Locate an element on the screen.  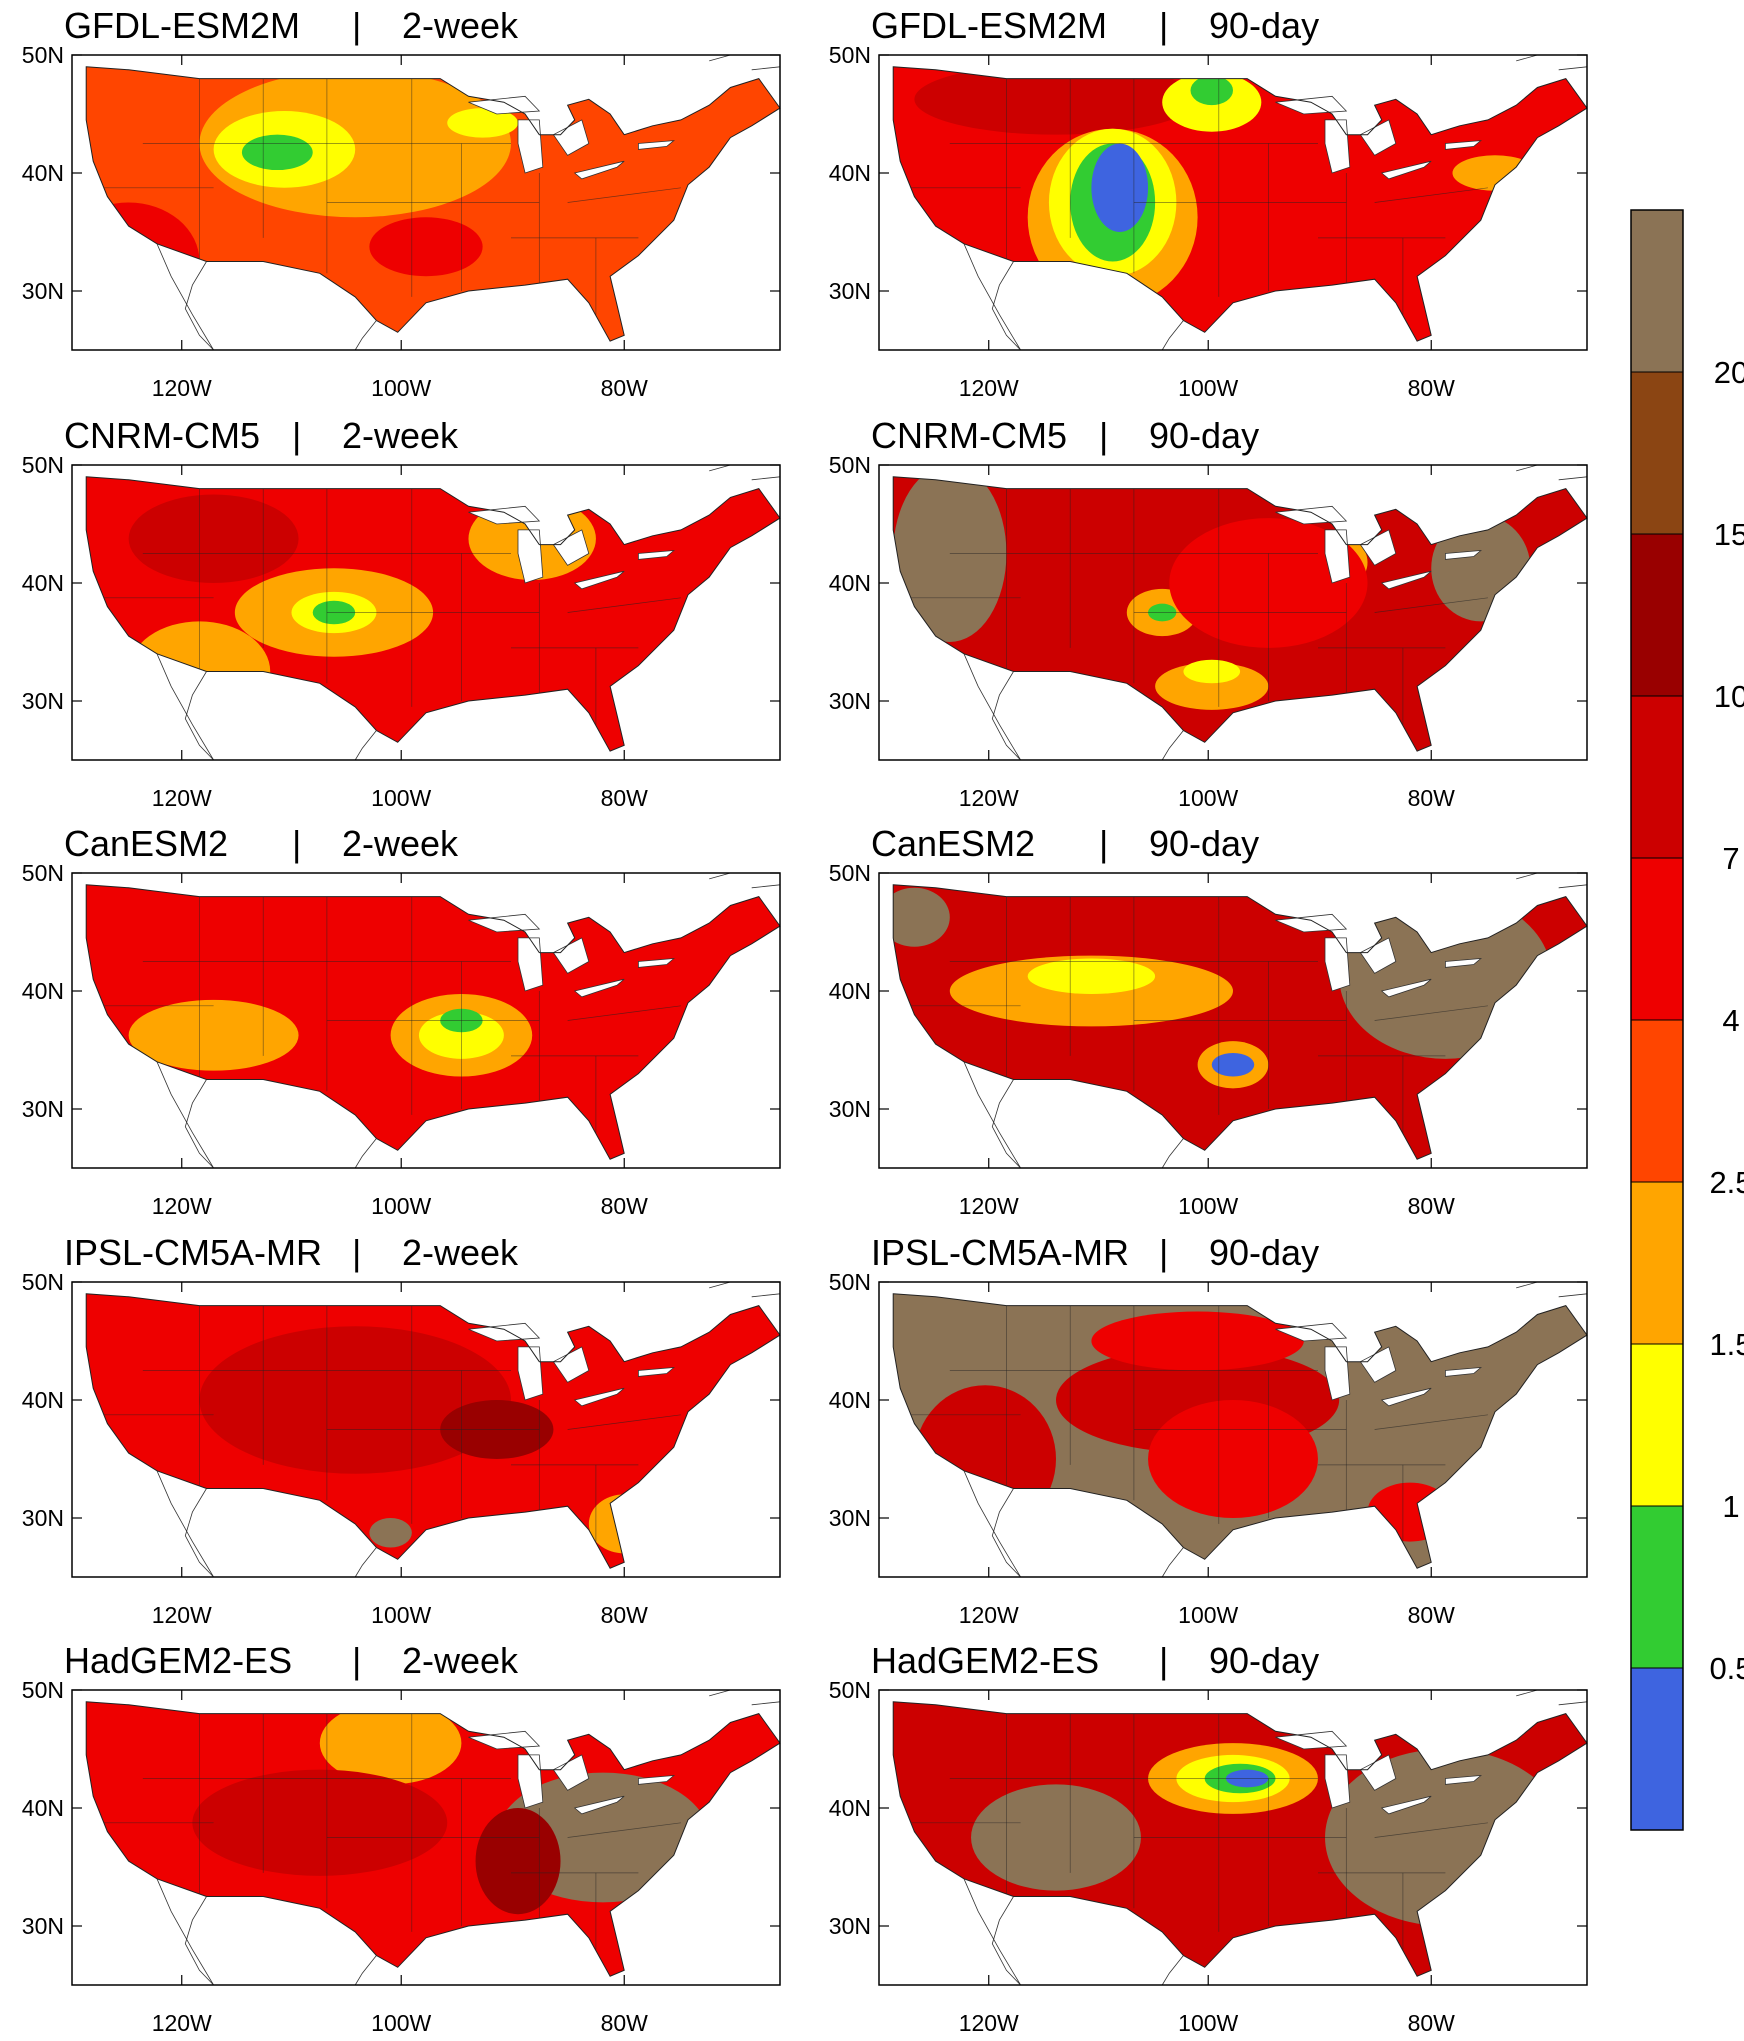
map-panel: GFDL-ESM2M | 90-day 50N 40N 30N 120W 100W 80W is located at coordinates (1208, 203).